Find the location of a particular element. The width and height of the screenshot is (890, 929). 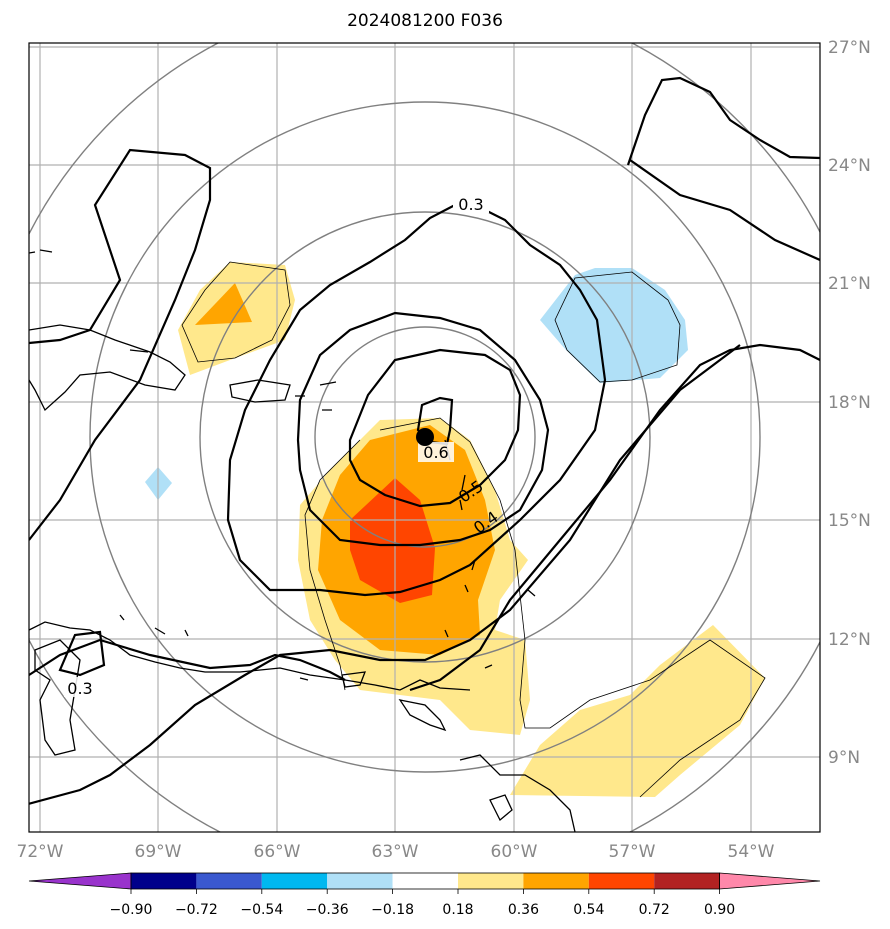

lon-ticks: 72°W 69°W 66°W 63°W 60°W 57°W 54°W is located at coordinates (396, 852).